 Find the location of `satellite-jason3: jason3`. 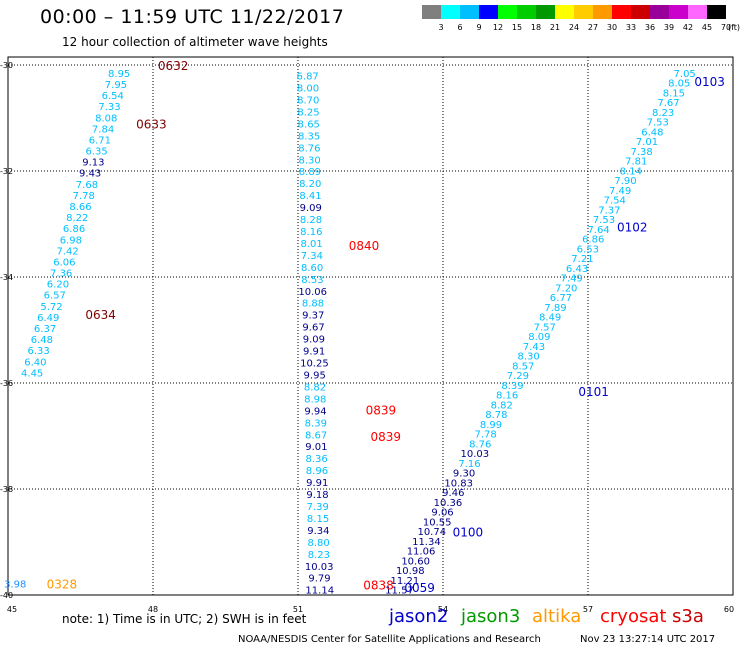

satellite-jason3: jason3 is located at coordinates (491, 616).